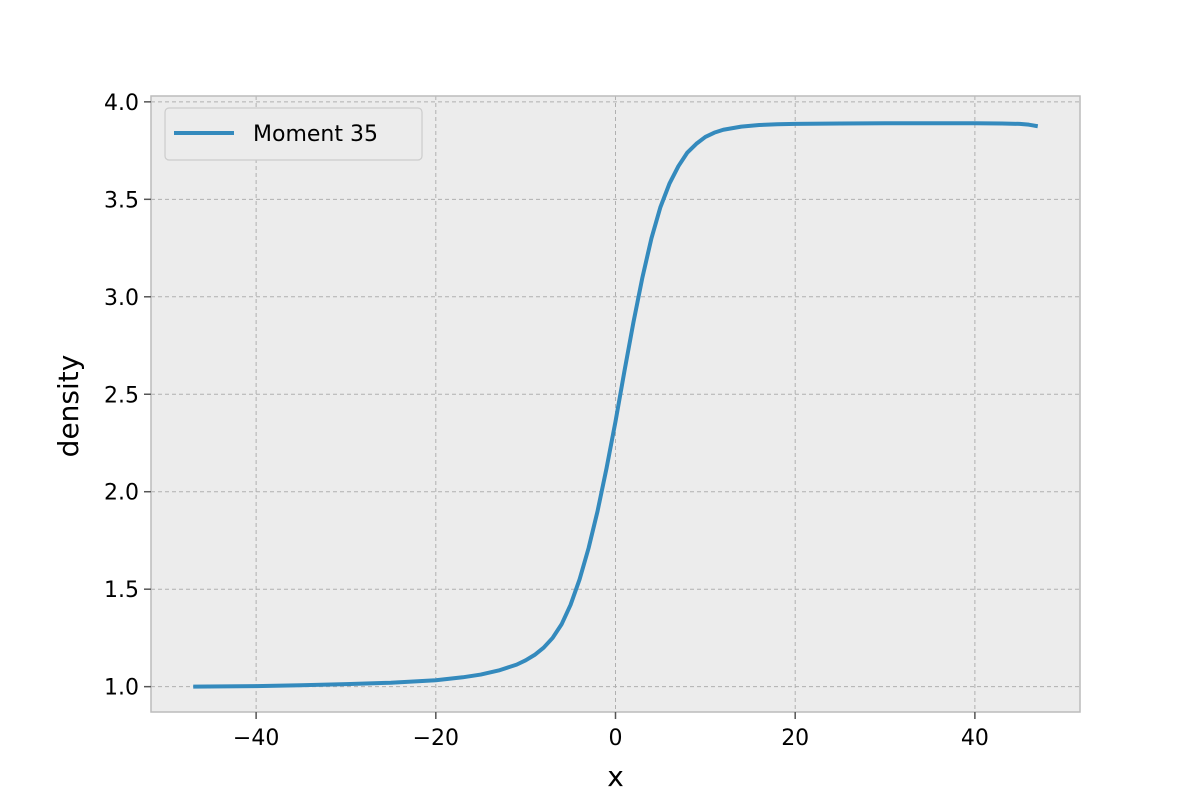 This screenshot has width=1200, height=800. Describe the element at coordinates (121, 298) in the screenshot. I see `y-tick-label: 3.0` at that location.